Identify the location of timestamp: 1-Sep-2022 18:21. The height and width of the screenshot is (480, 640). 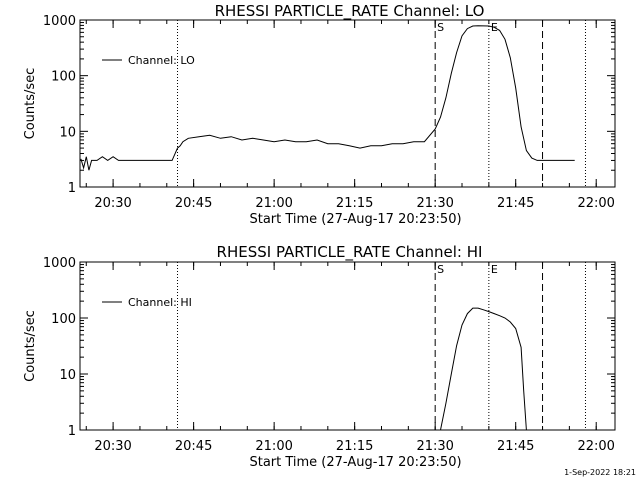
(600, 472).